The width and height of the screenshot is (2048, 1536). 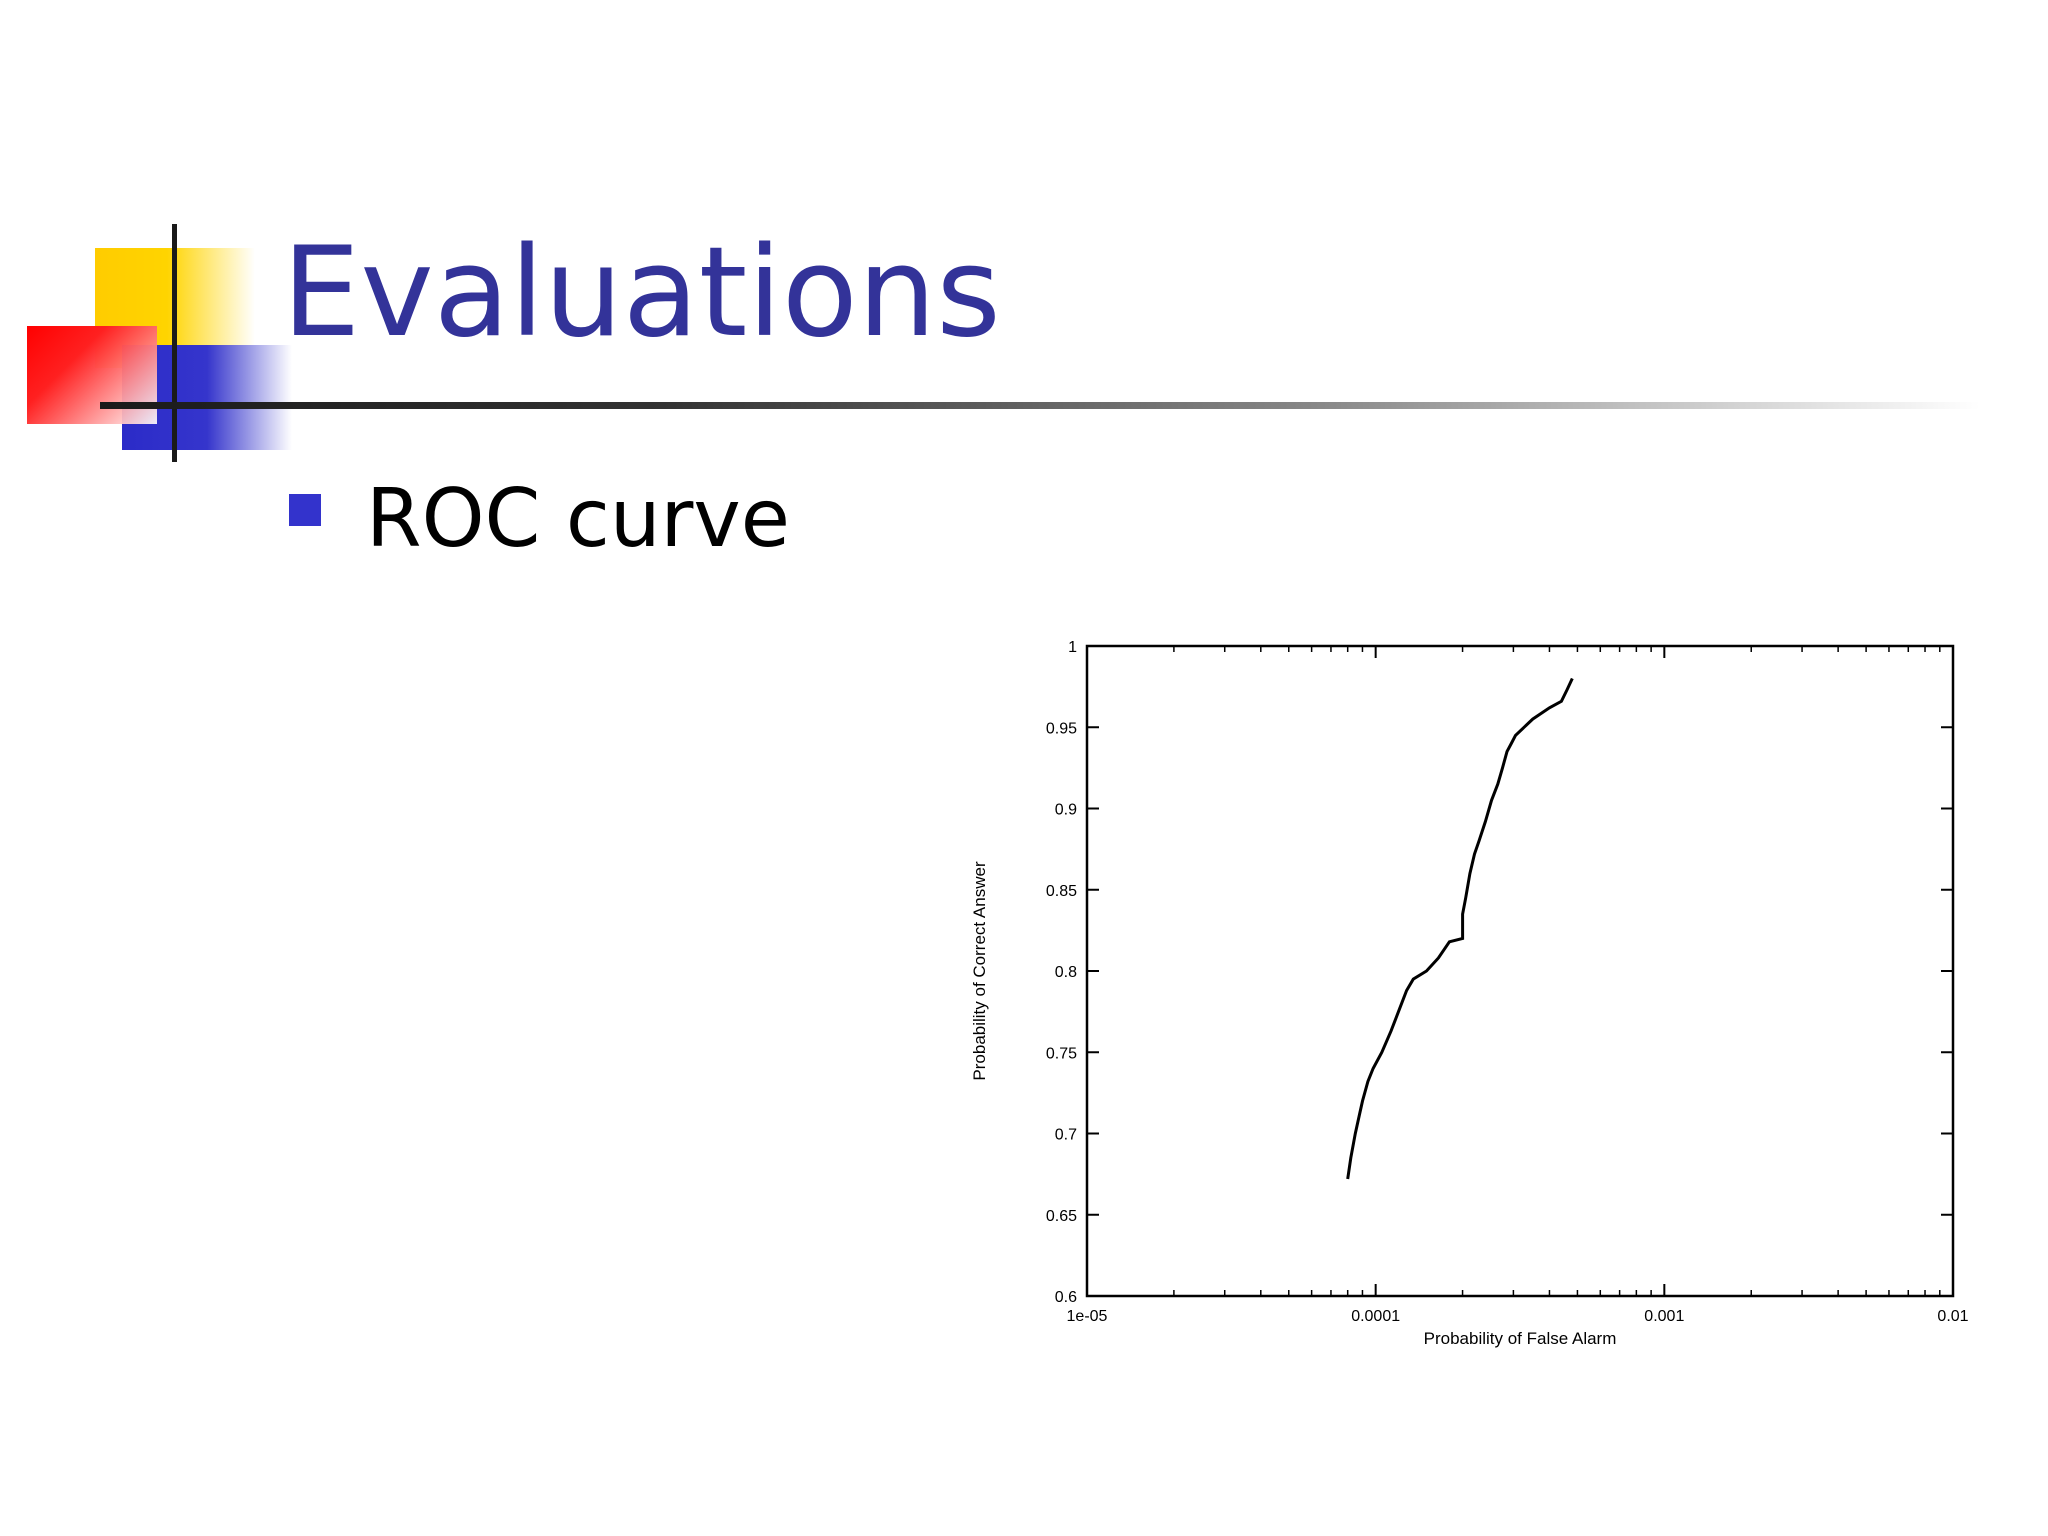 What do you see at coordinates (1087, 1316) in the screenshot?
I see `x-tick-label: 1e-05` at bounding box center [1087, 1316].